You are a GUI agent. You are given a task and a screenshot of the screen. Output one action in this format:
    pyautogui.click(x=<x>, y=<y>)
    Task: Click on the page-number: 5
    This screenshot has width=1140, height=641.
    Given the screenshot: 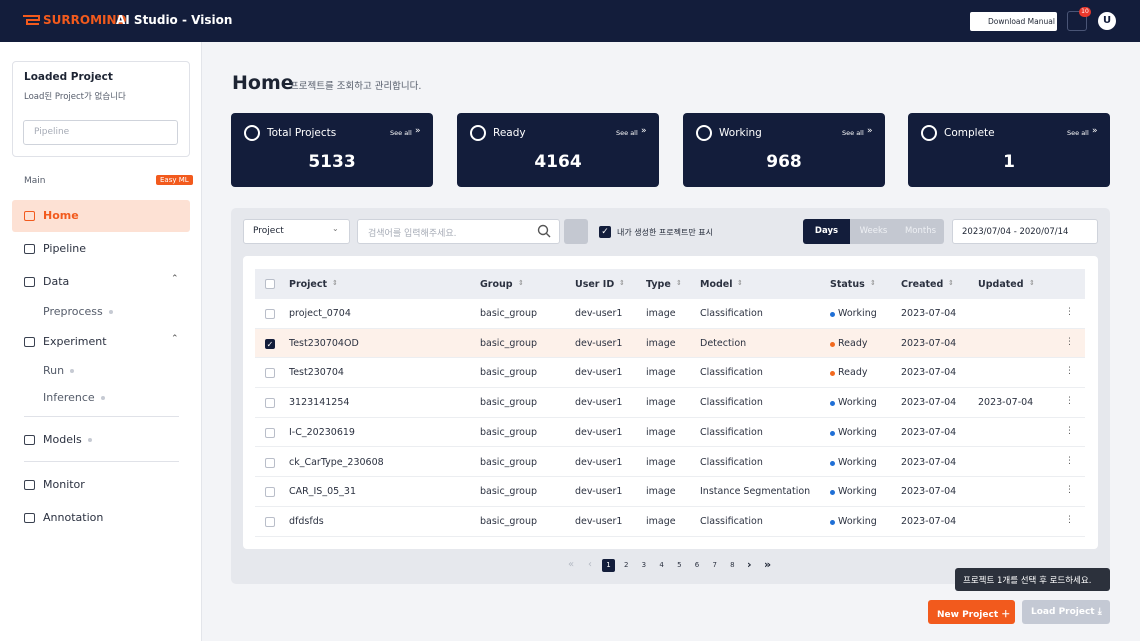 What is the action you would take?
    pyautogui.click(x=679, y=565)
    